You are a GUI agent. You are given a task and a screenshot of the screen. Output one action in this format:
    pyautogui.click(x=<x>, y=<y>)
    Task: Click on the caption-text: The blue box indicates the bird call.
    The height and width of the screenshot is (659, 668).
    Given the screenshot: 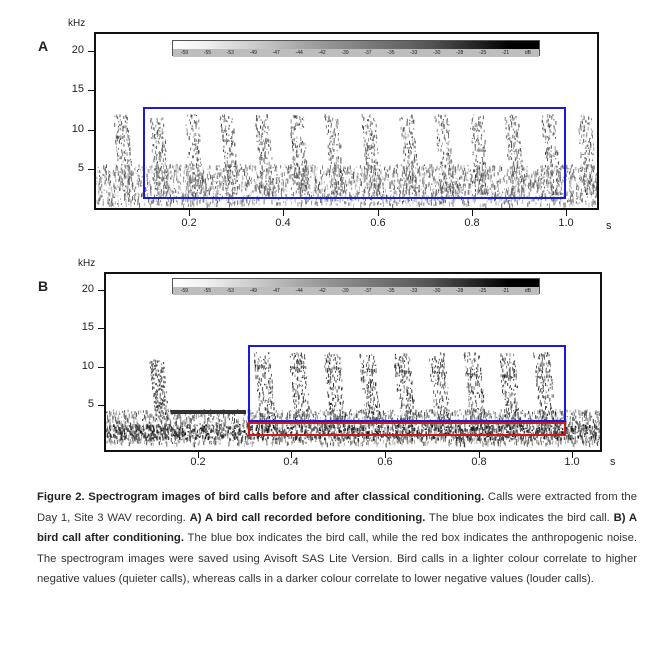 What is the action you would take?
    pyautogui.click(x=519, y=517)
    